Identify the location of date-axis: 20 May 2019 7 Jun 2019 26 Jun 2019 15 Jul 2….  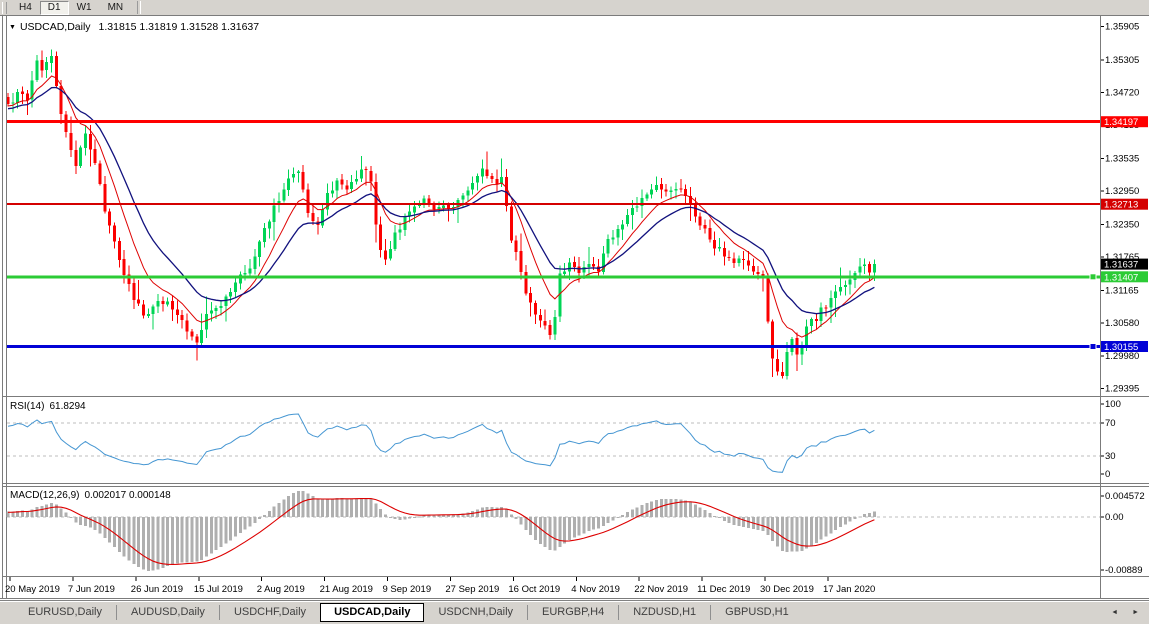
(440, 586).